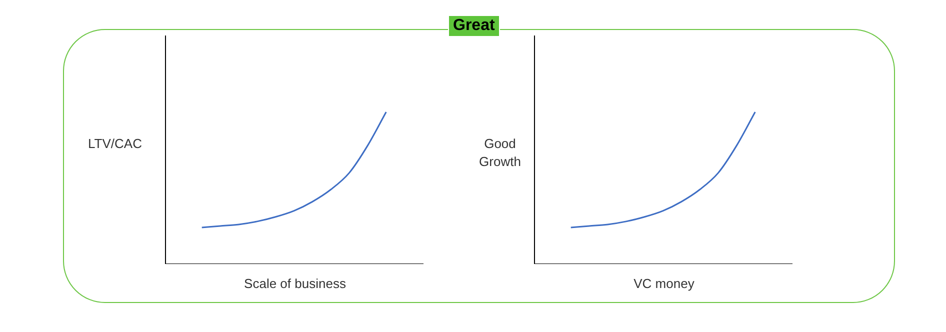  Describe the element at coordinates (664, 283) in the screenshot. I see `x-axis-title: VC money` at that location.